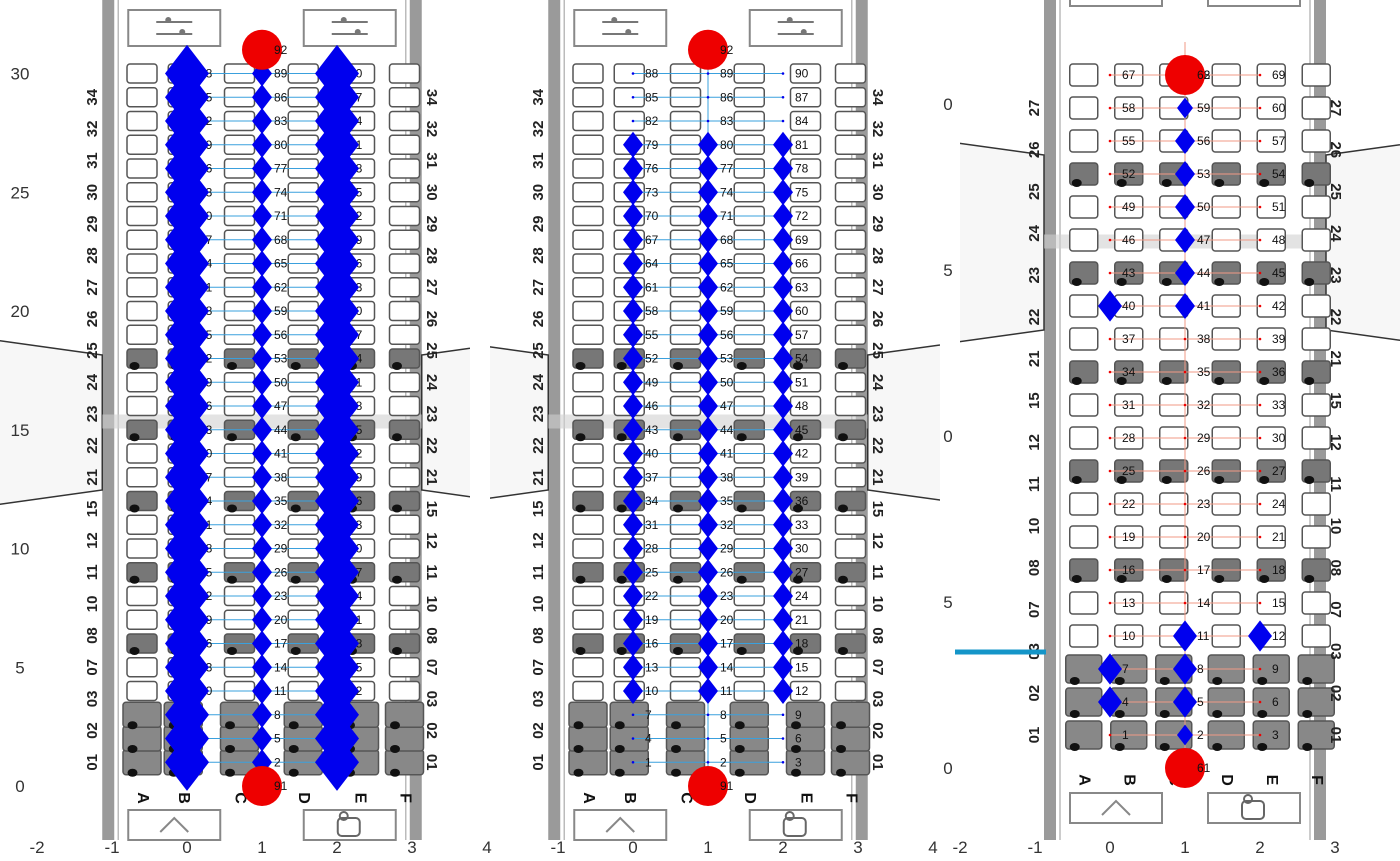 The width and height of the screenshot is (1400, 861). What do you see at coordinates (183, 798) in the screenshot?
I see `column-label: B` at bounding box center [183, 798].